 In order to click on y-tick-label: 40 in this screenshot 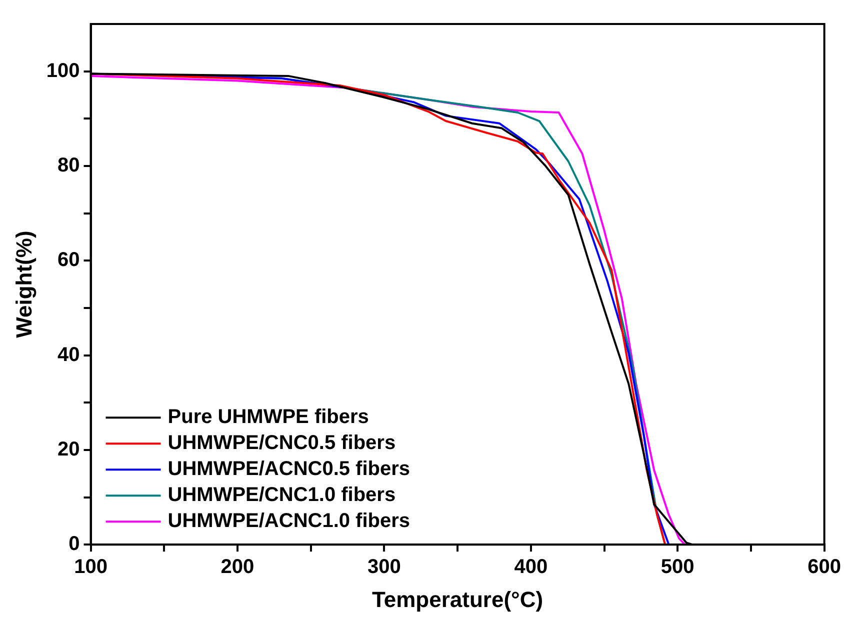, I will do `click(69, 355)`.